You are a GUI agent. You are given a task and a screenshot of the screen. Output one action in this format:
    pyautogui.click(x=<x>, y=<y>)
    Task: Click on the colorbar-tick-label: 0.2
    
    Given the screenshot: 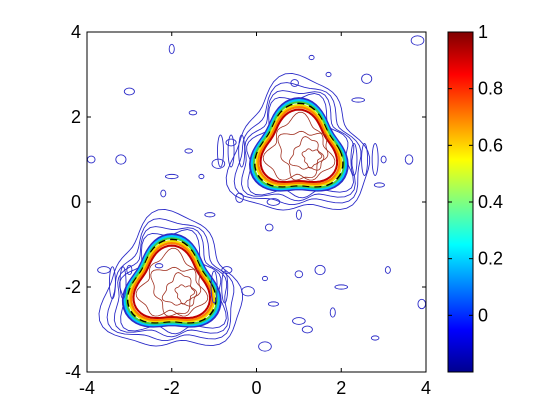 What is the action you would take?
    pyautogui.click(x=490, y=259)
    